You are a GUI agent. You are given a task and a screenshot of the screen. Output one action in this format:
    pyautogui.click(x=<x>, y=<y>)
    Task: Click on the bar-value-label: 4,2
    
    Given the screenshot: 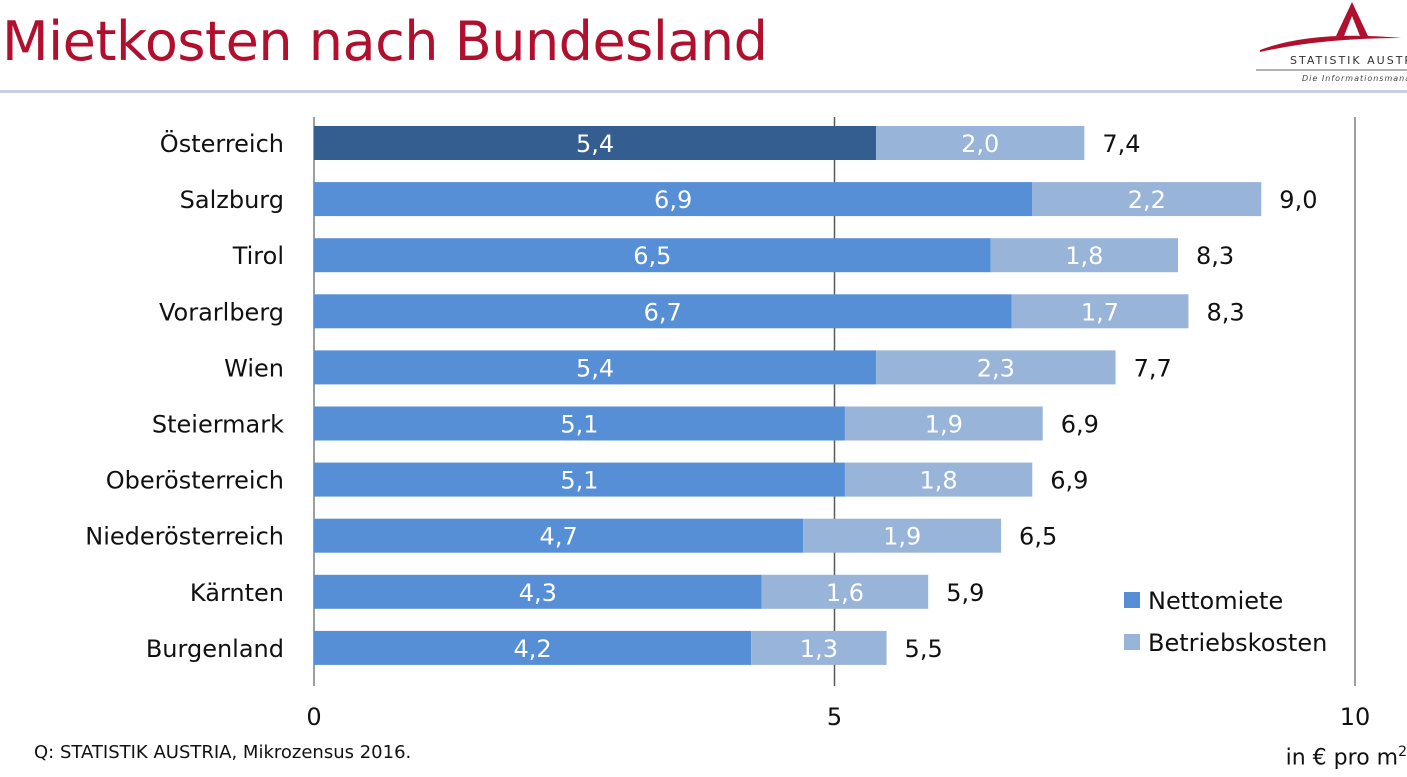 What is the action you would take?
    pyautogui.click(x=533, y=649)
    